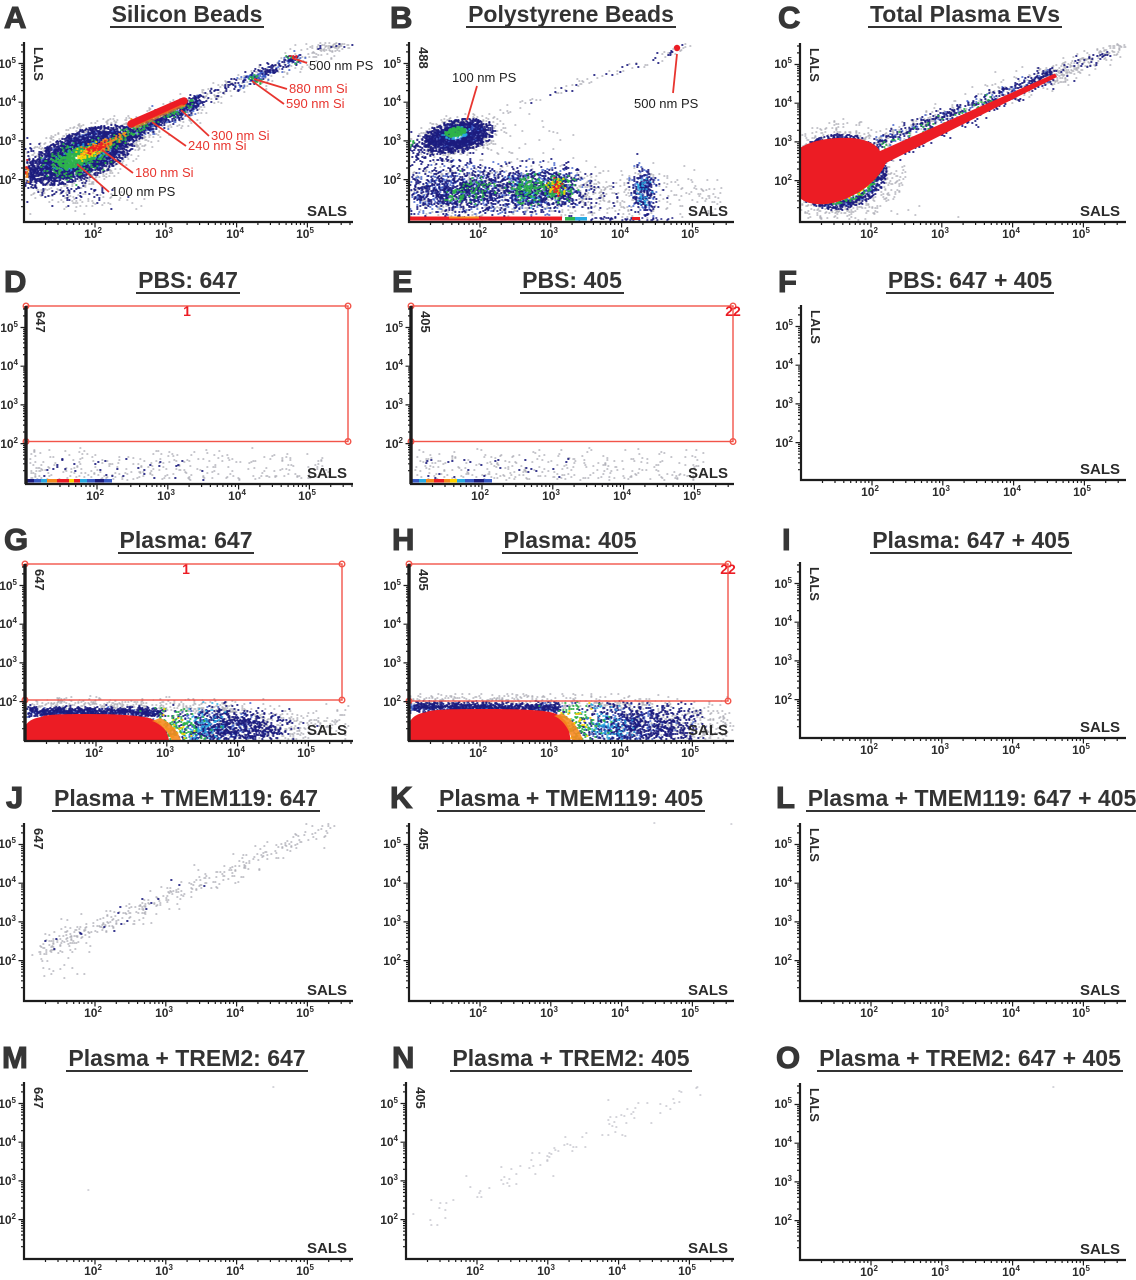 Image resolution: width=1136 pixels, height=1280 pixels. What do you see at coordinates (403, 1057) in the screenshot?
I see `svg-text: N` at bounding box center [403, 1057].